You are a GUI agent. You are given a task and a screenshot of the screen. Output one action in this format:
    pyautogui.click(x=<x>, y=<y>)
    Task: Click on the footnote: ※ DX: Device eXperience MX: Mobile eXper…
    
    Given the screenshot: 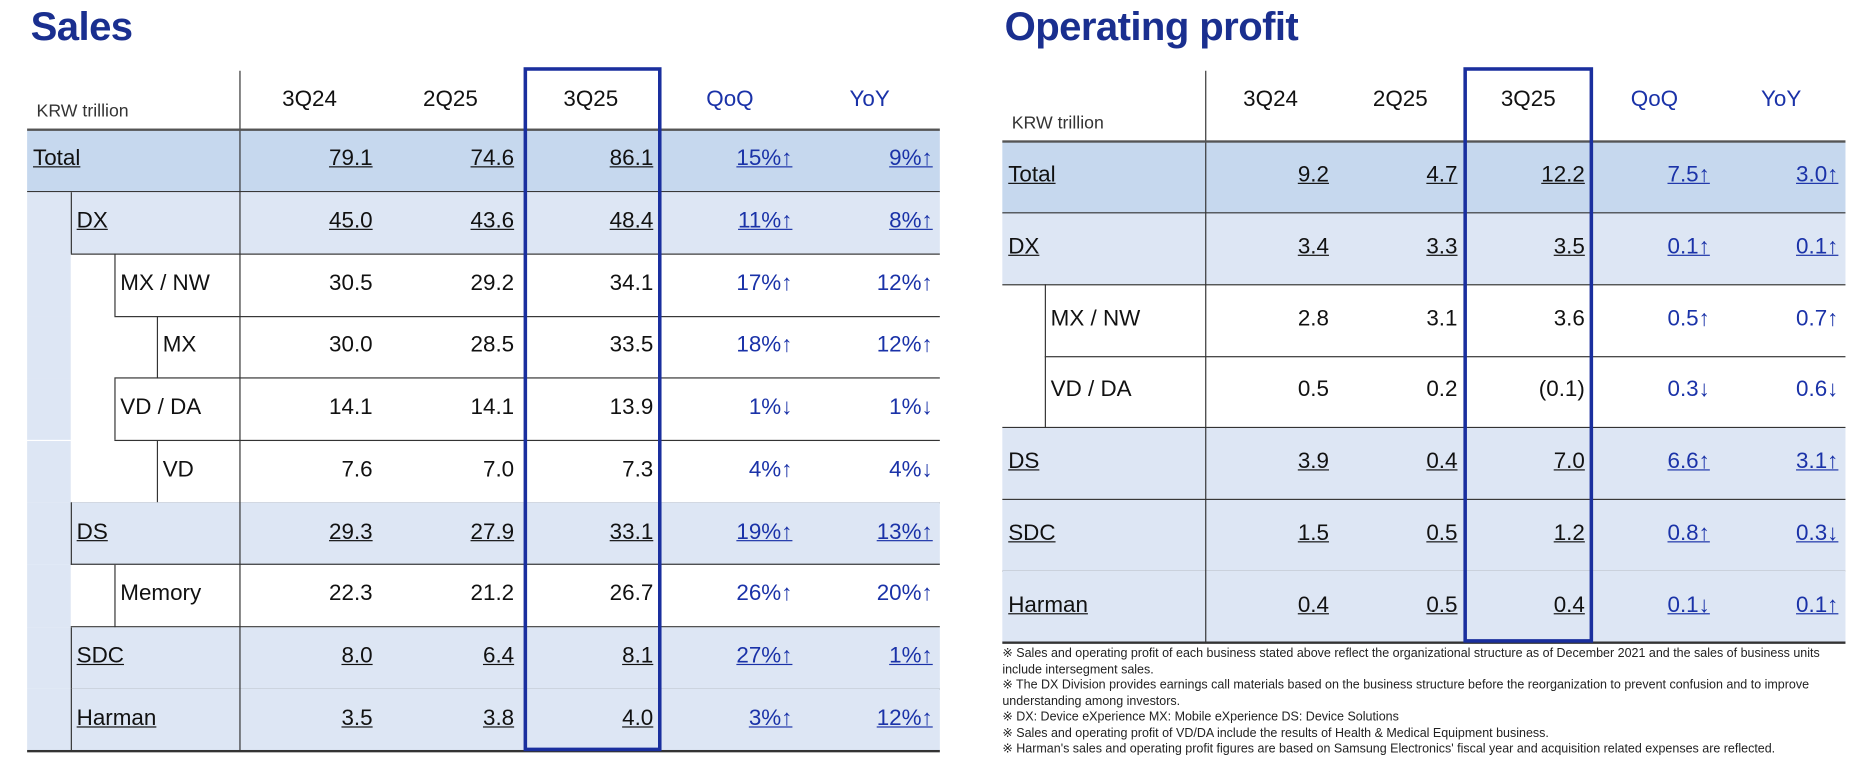 What is the action you would take?
    pyautogui.click(x=1200, y=717)
    